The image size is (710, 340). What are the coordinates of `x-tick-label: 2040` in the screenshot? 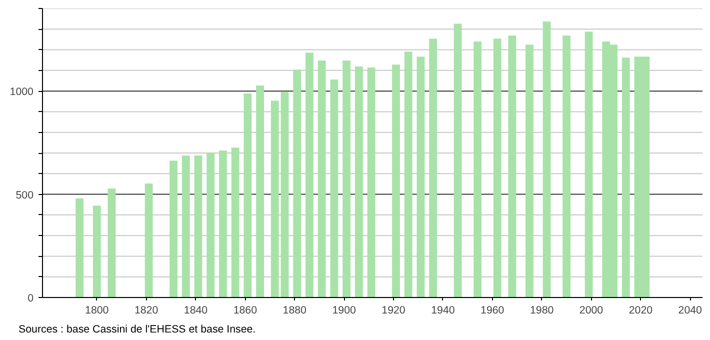 It's located at (690, 310).